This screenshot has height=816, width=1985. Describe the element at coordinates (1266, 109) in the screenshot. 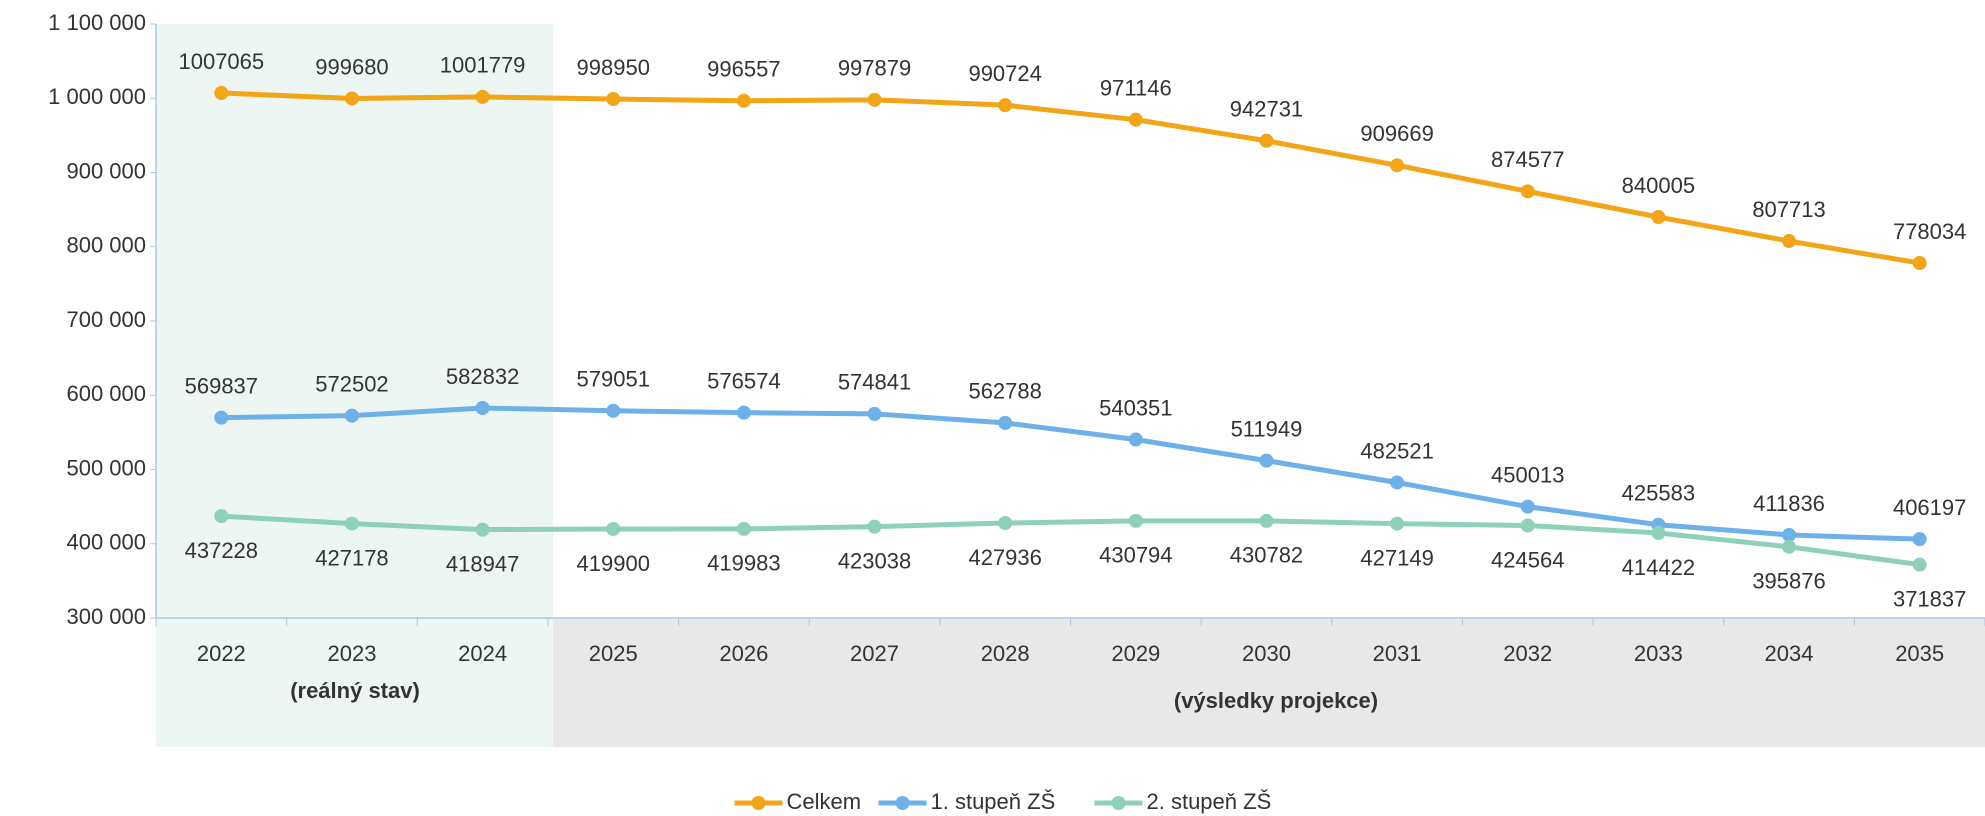

I see `data-label: 942731` at that location.